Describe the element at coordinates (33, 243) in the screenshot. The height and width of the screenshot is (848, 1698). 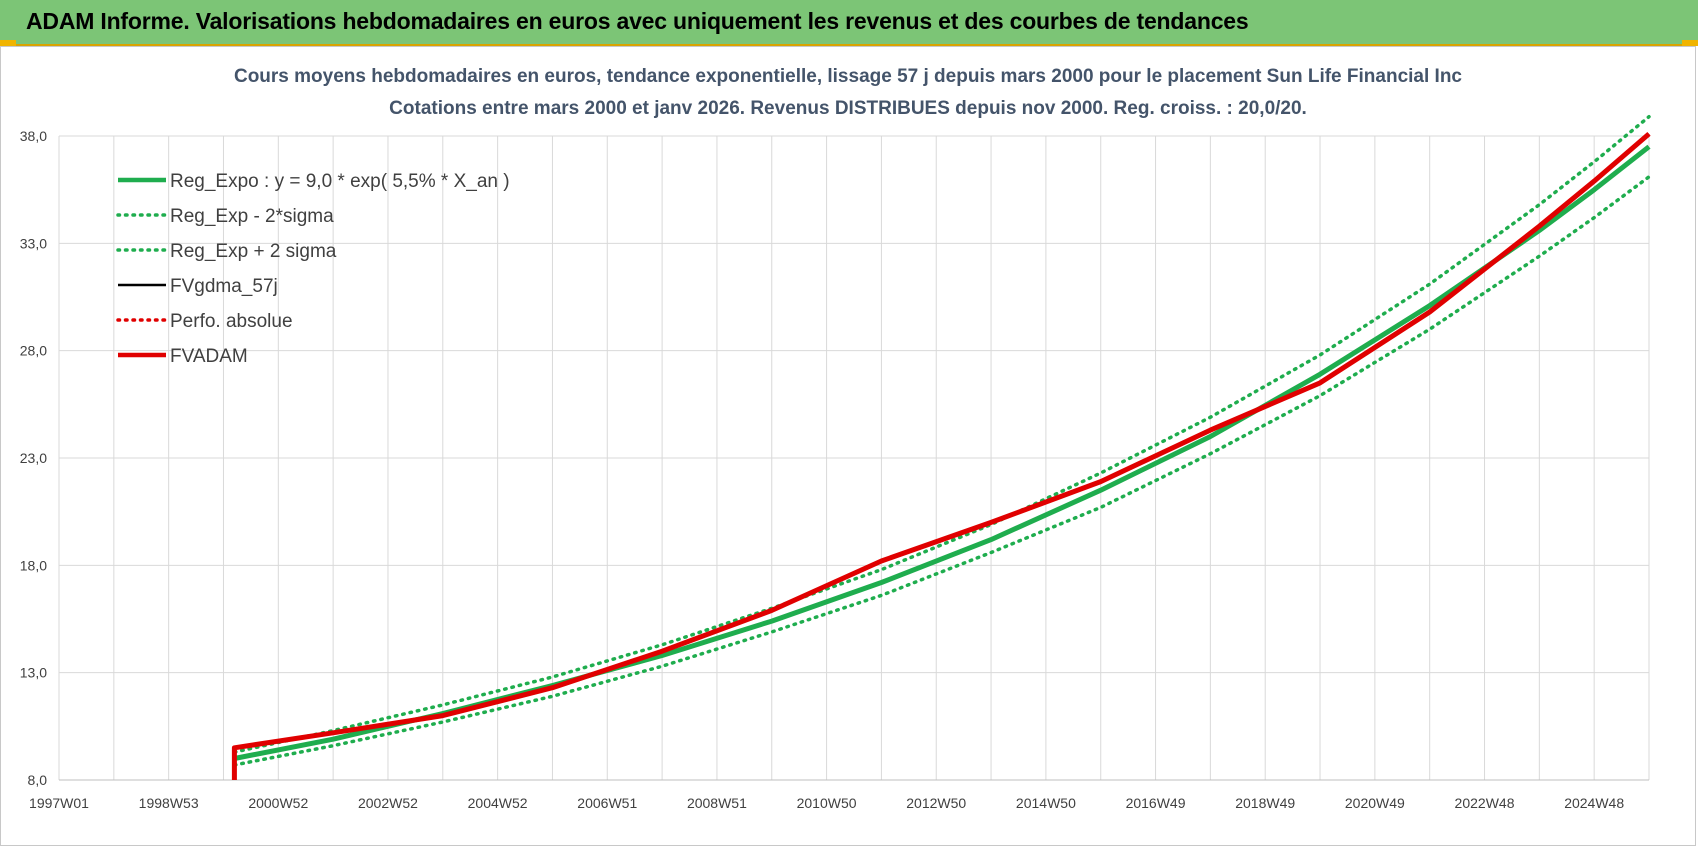
I see `y-tick-label: 33,0` at that location.